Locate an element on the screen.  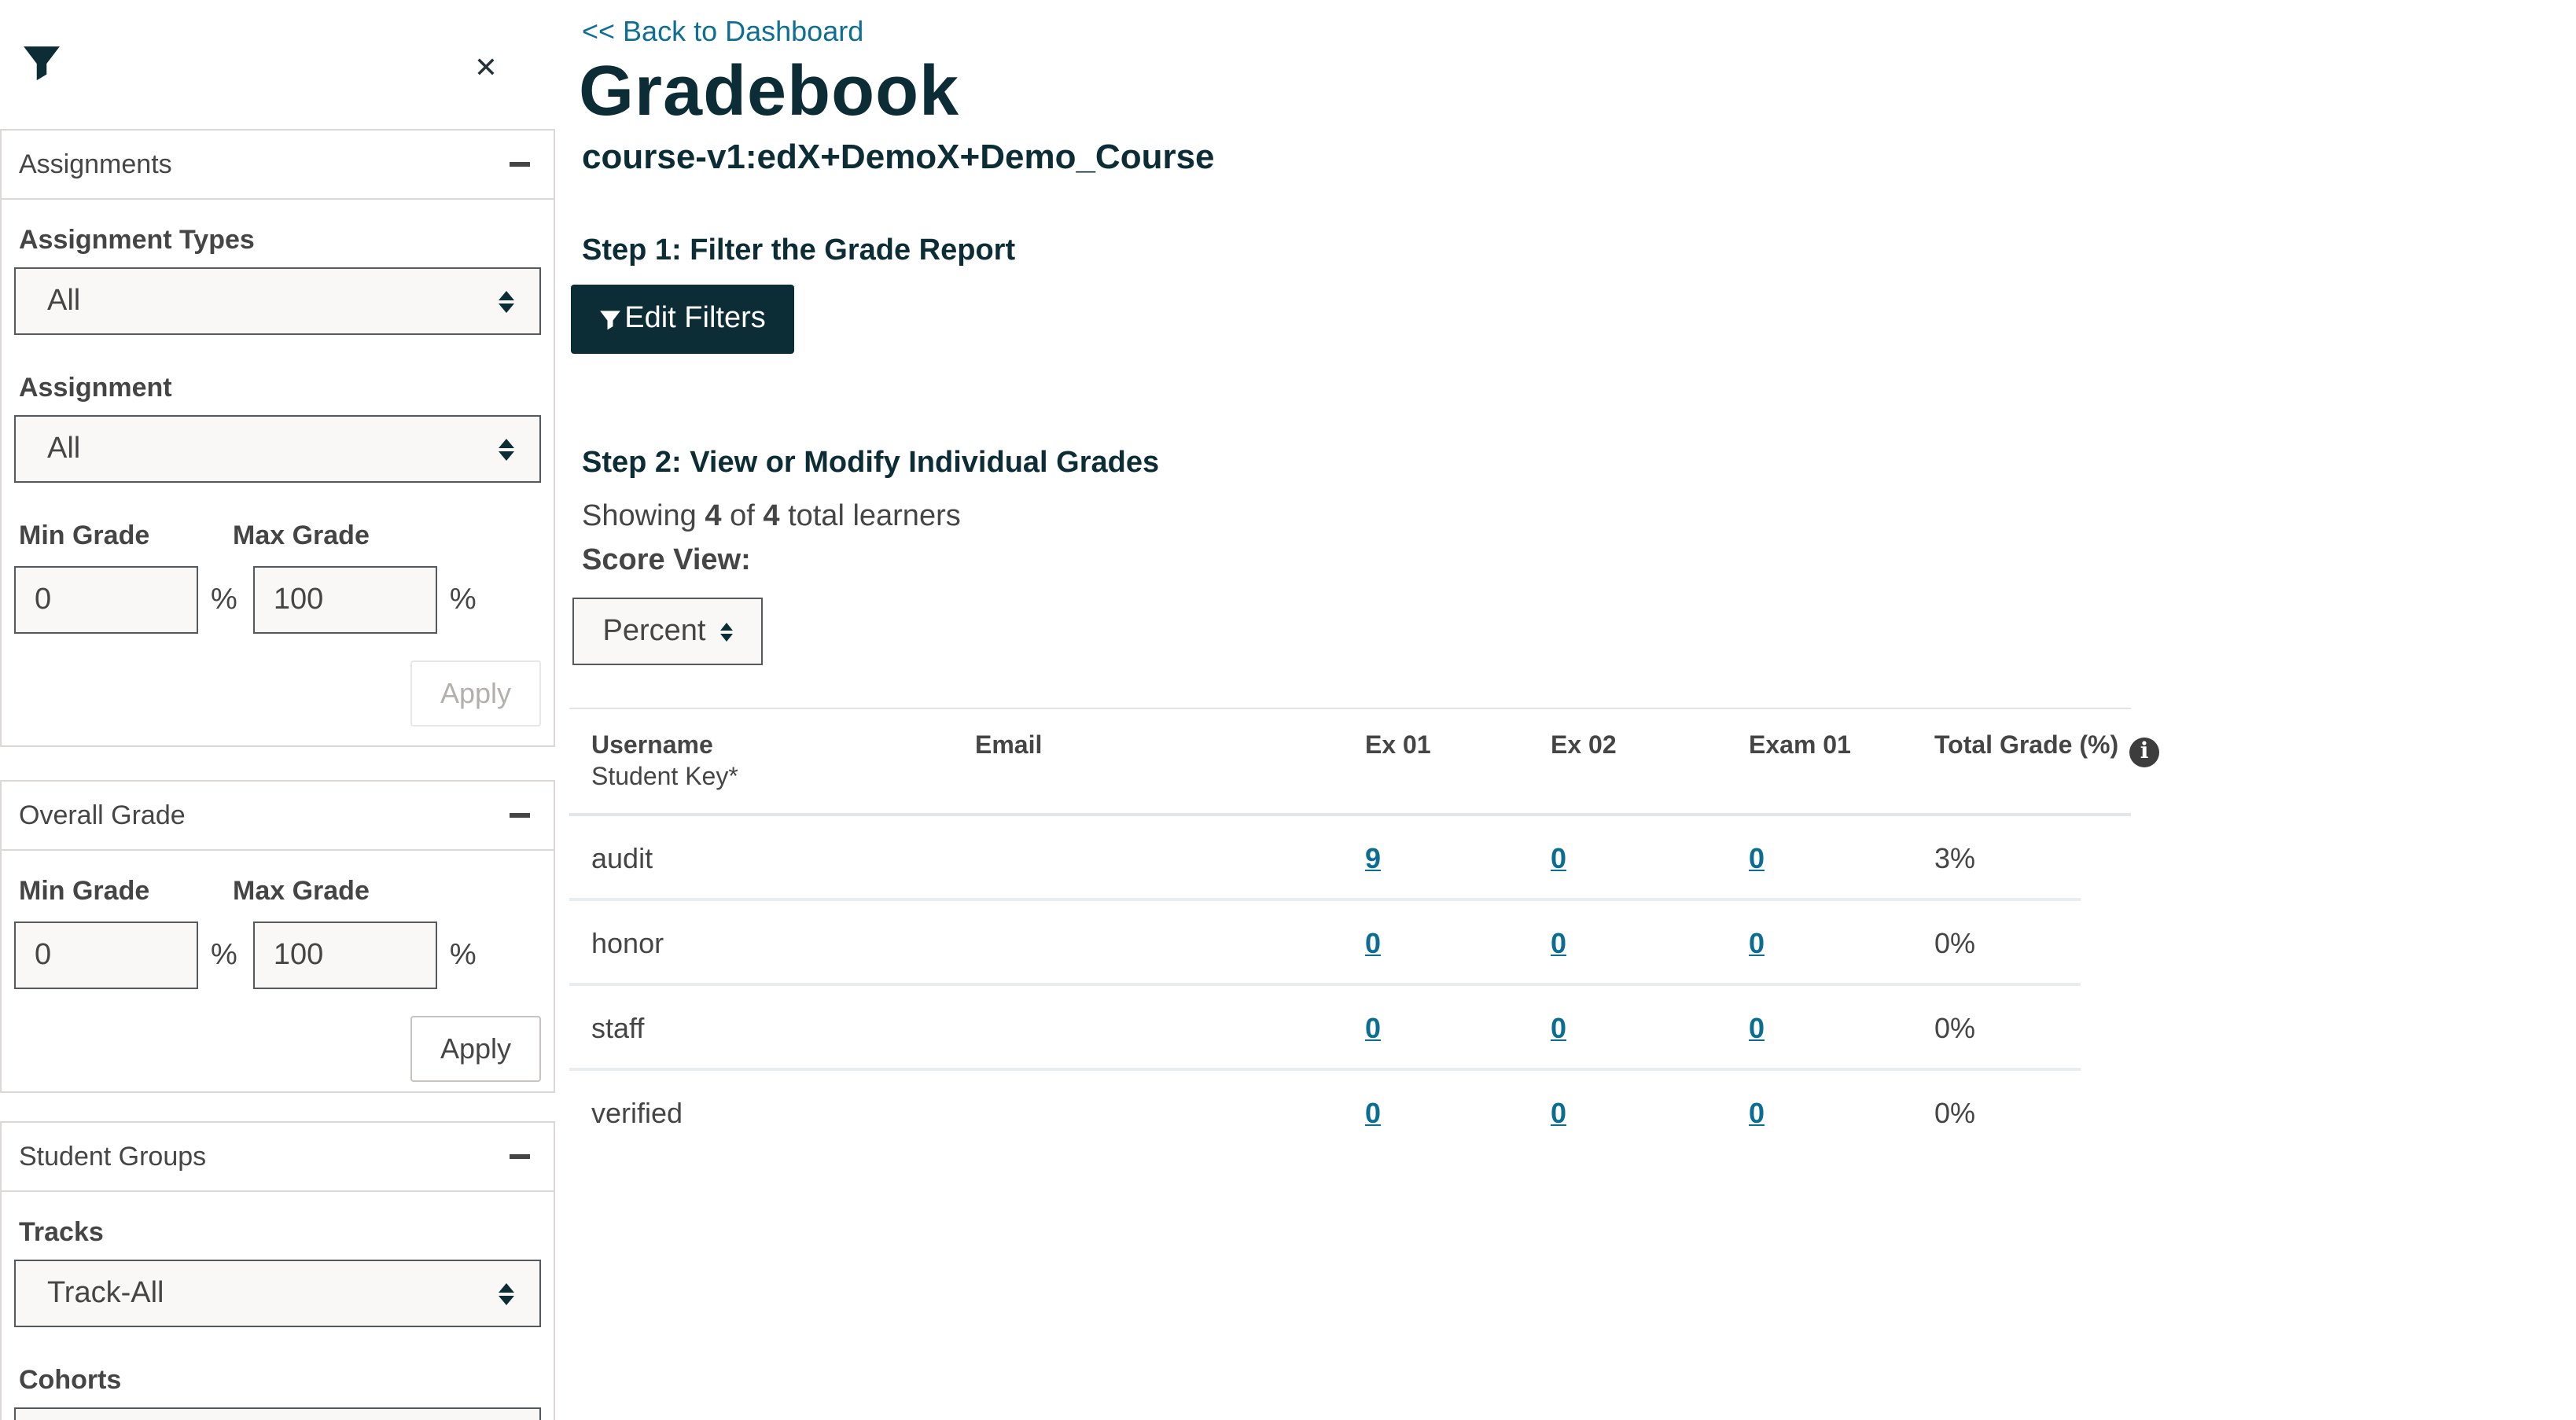
tracks-label: Tracks is located at coordinates (62, 1232).